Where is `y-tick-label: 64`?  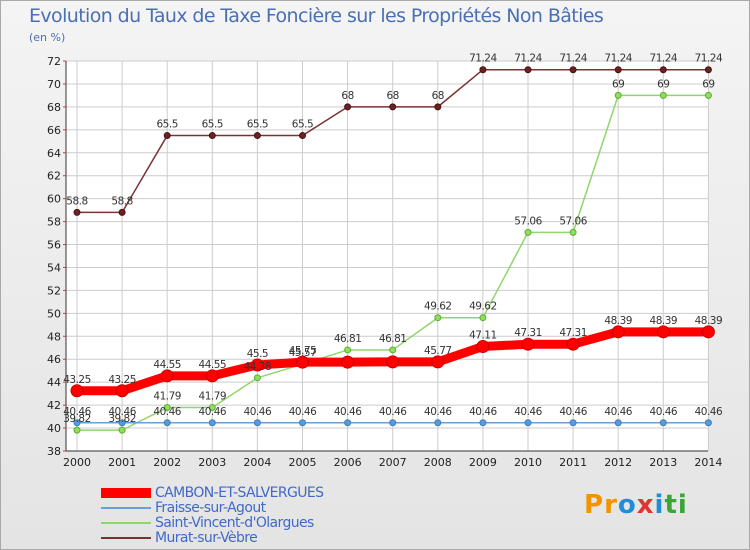
y-tick-label: 64 is located at coordinates (54, 153).